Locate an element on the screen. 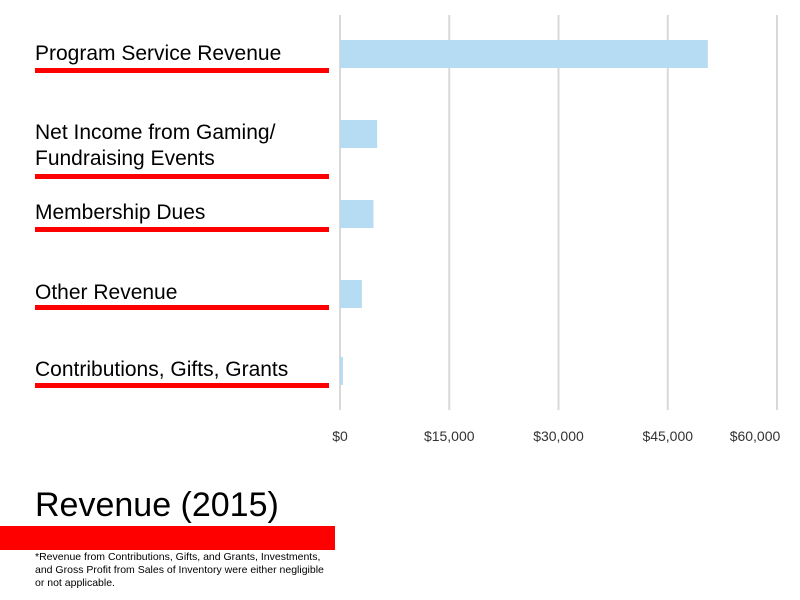 The image size is (800, 600). chart-title: Revenue (2015) is located at coordinates (157, 505).